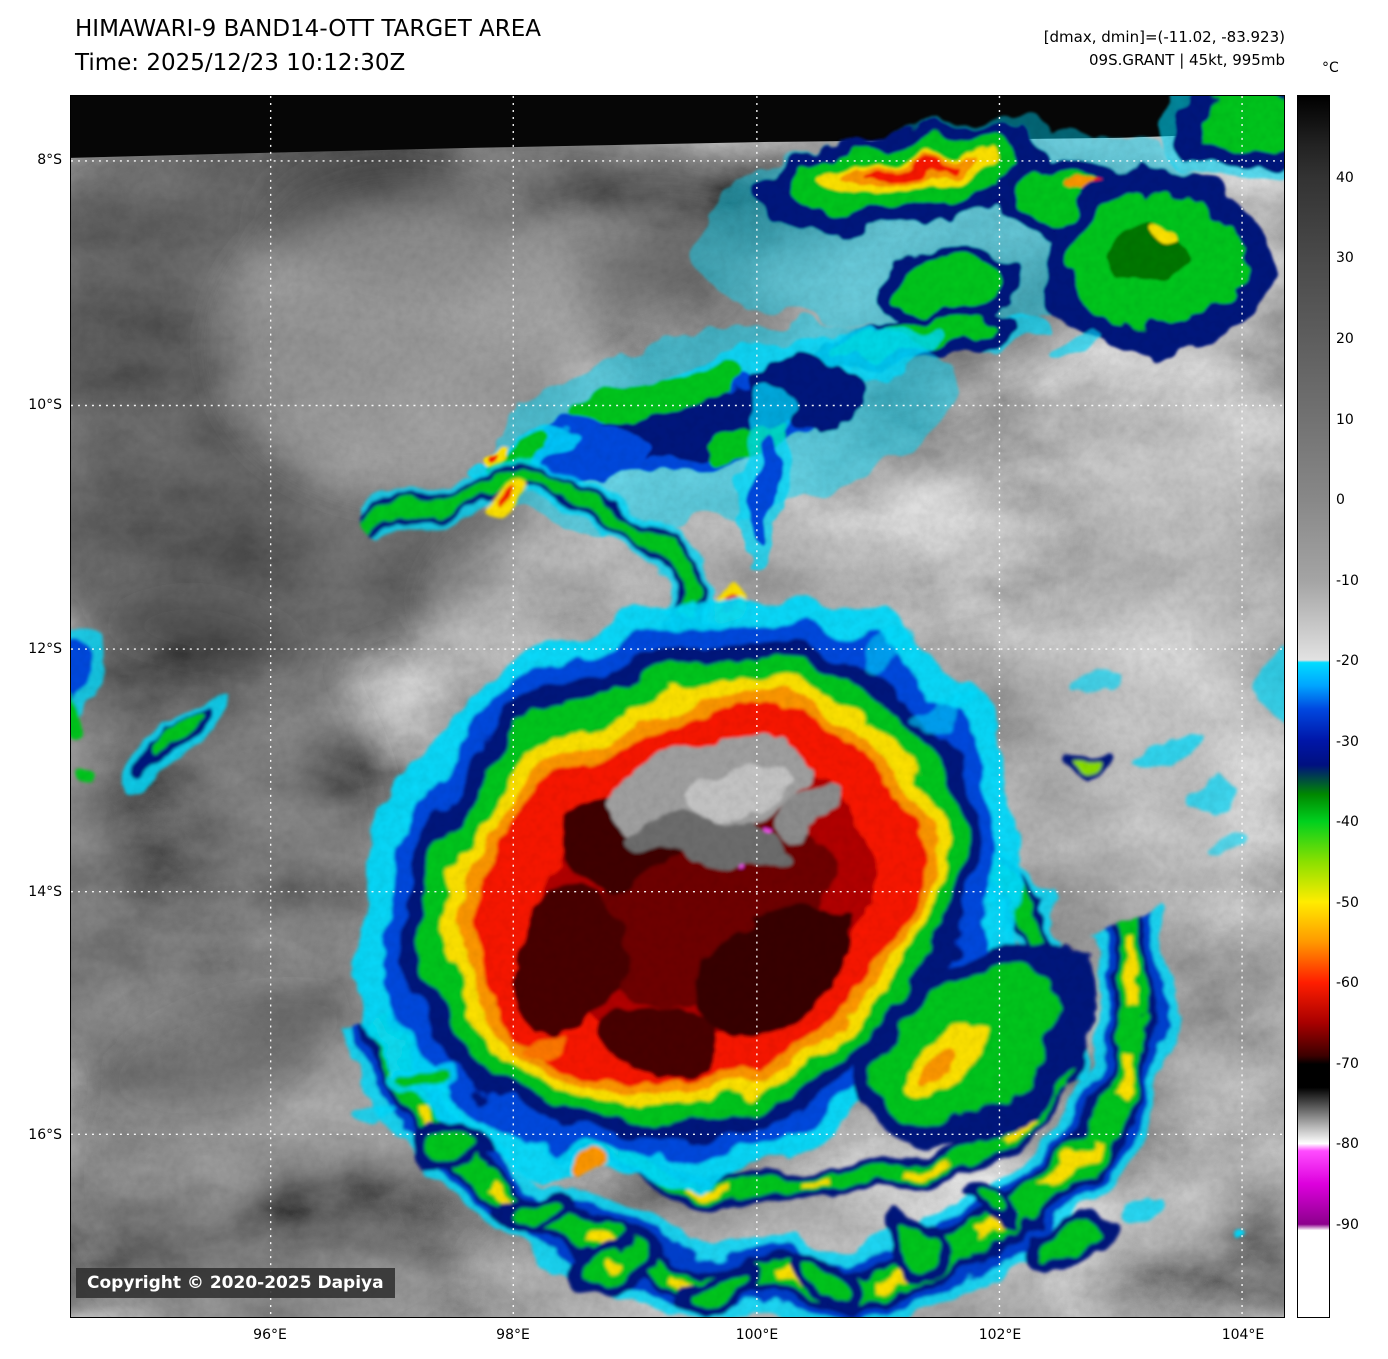 The height and width of the screenshot is (1359, 1388). Describe the element at coordinates (270, 1335) in the screenshot. I see `lon-label: 96°E` at that location.